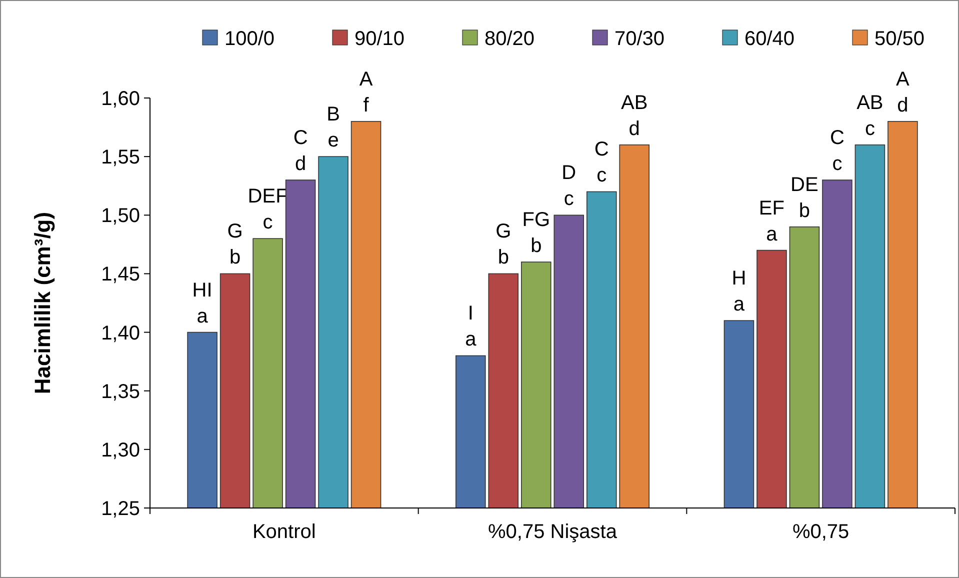 Image resolution: width=959 pixels, height=578 pixels. What do you see at coordinates (120, 157) in the screenshot?
I see `y-tick-label: 1,55` at bounding box center [120, 157].